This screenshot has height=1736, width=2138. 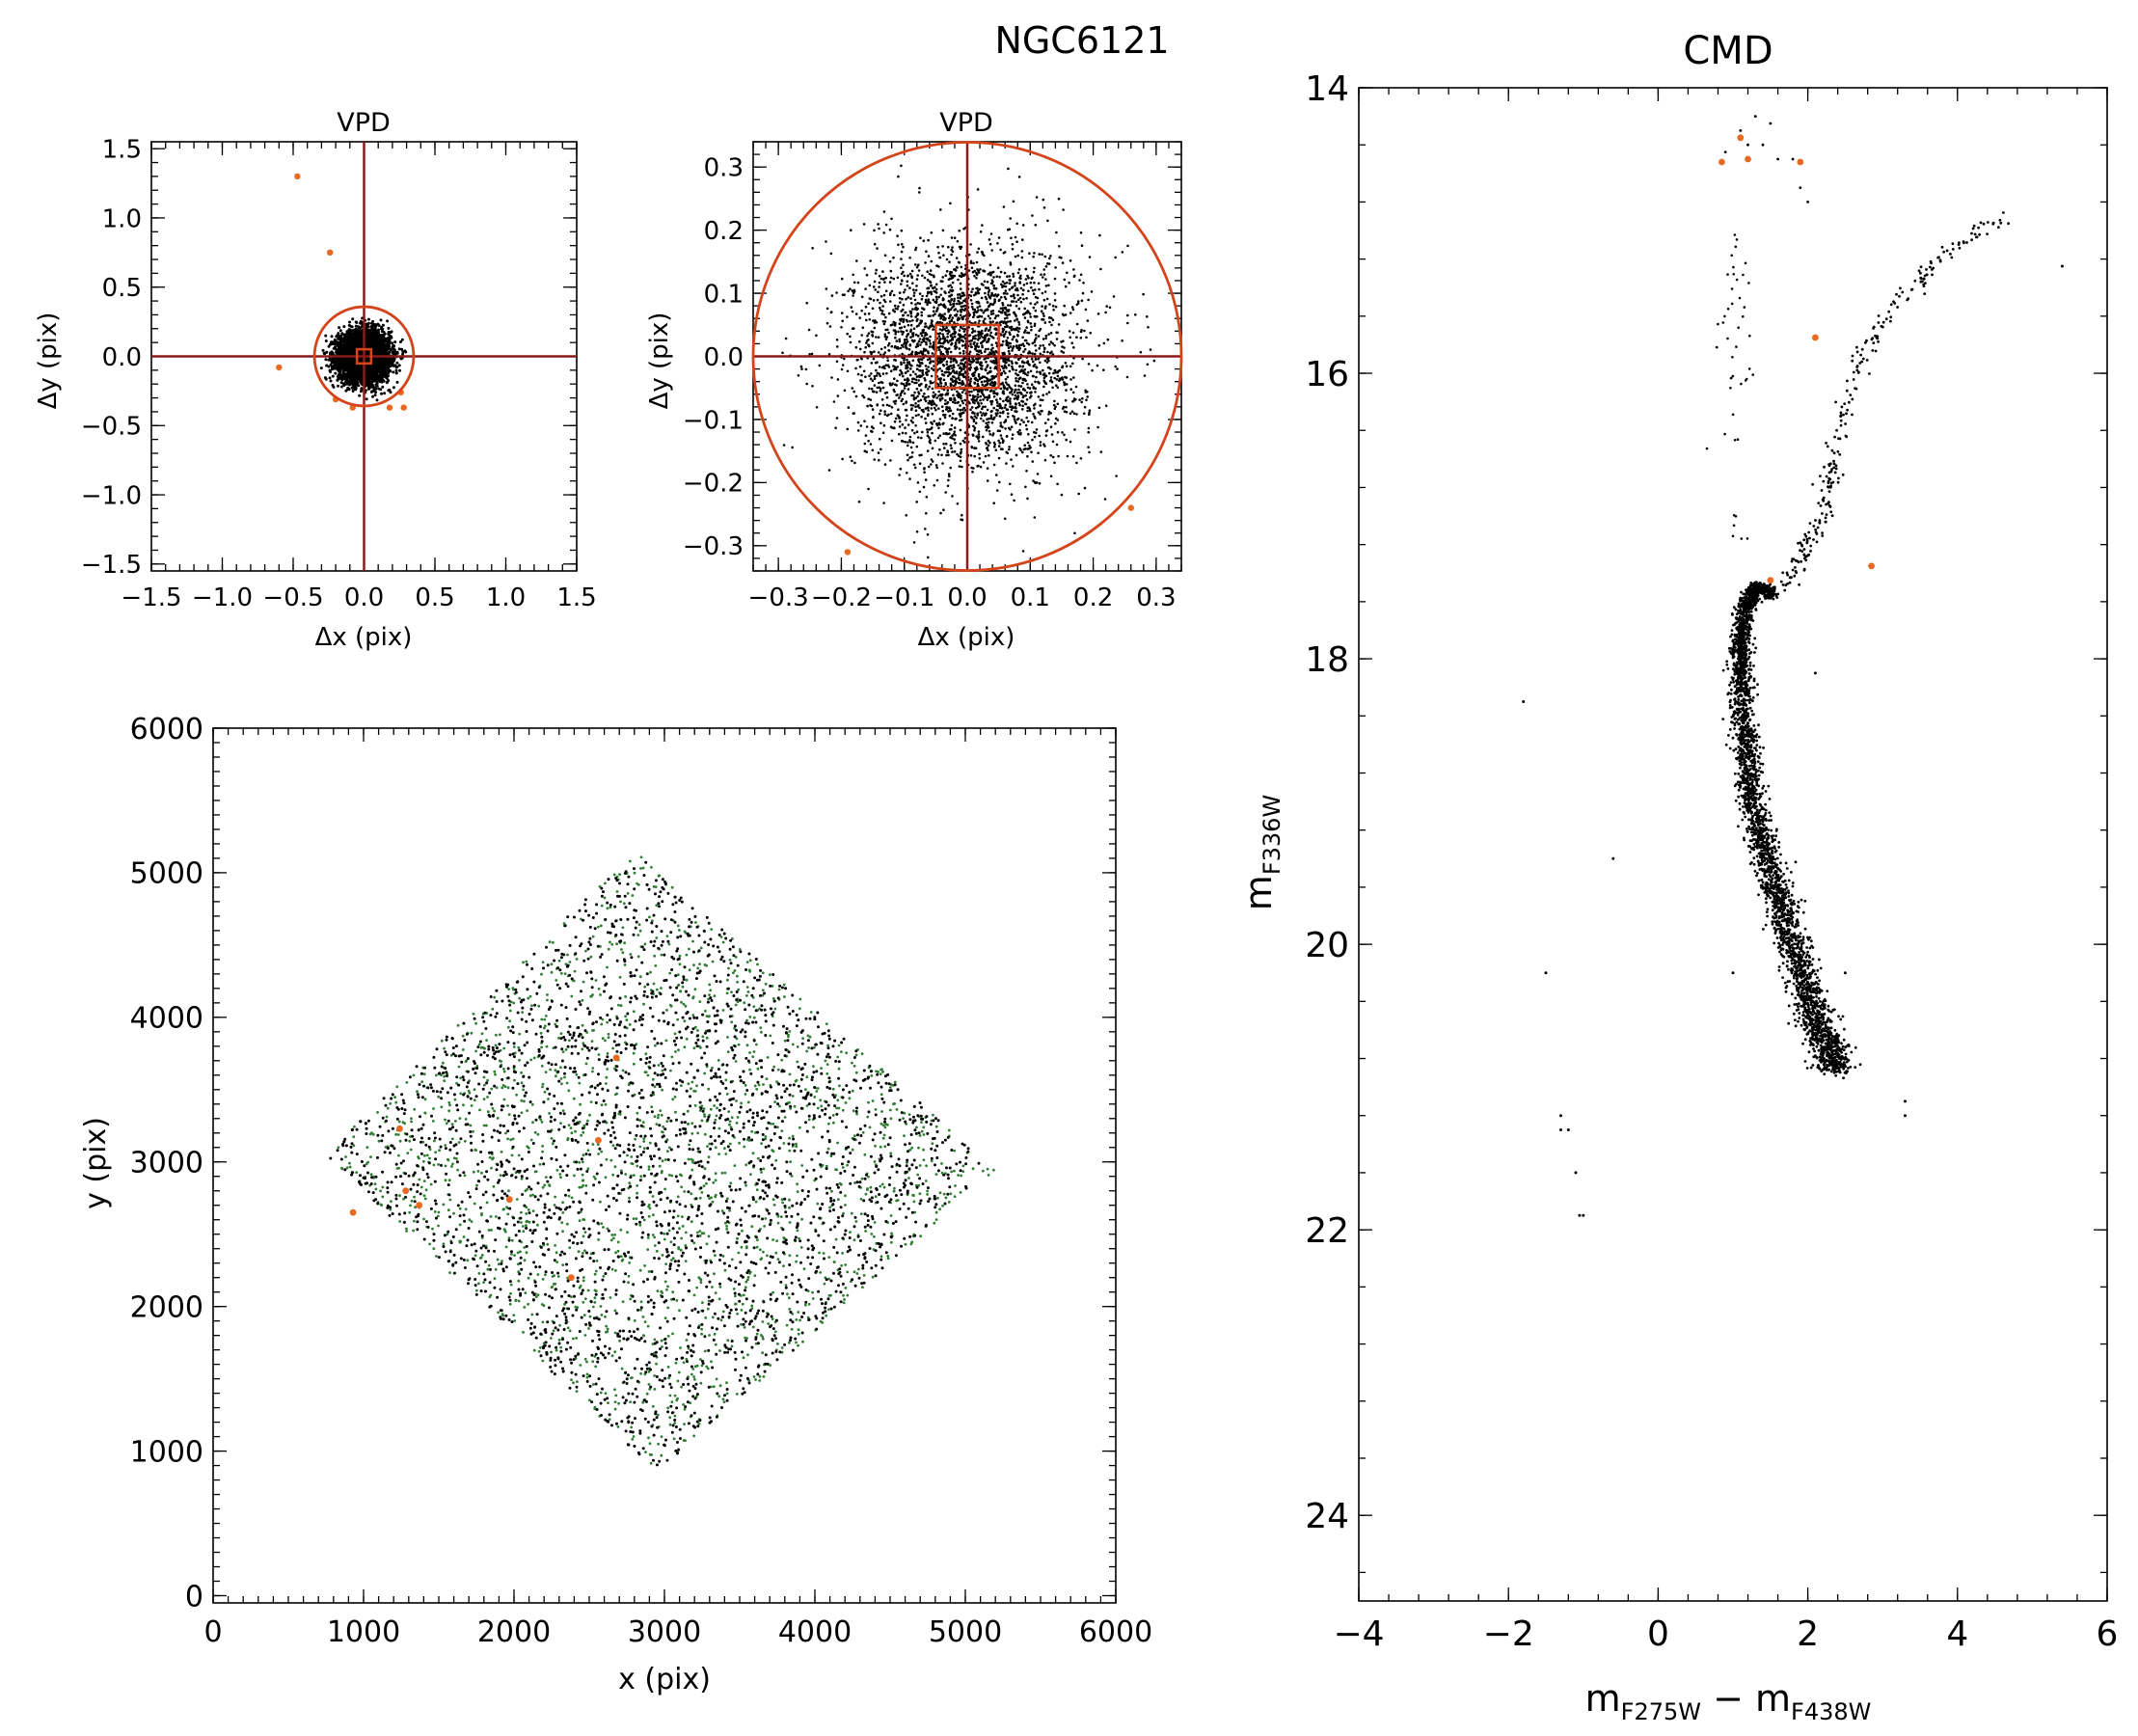 I want to click on figure-title: NGC6121, so click(x=1081, y=40).